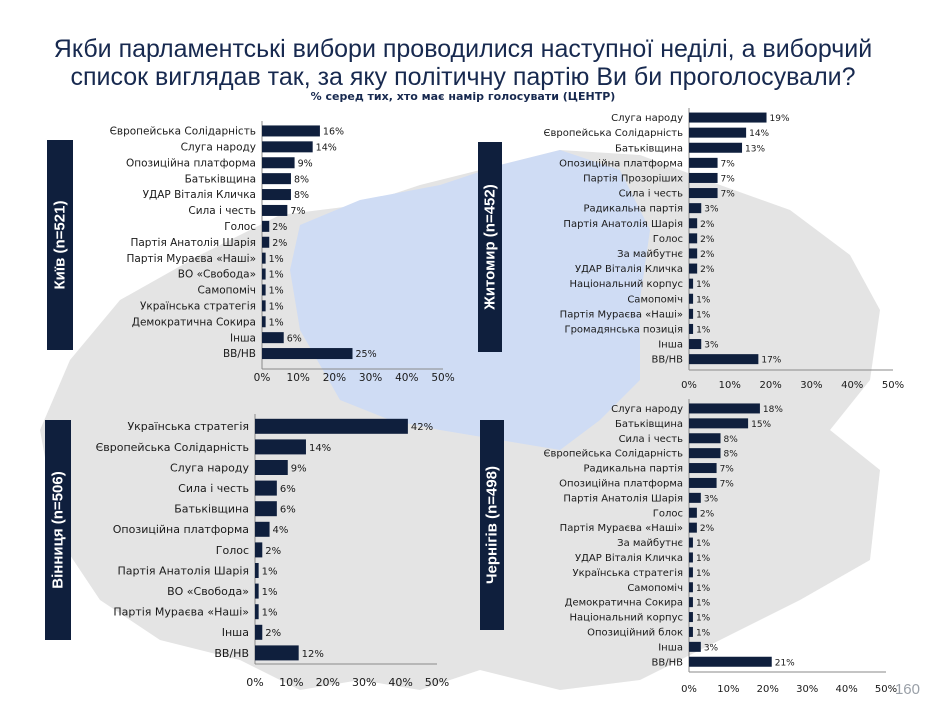  Describe the element at coordinates (243, 338) in the screenshot. I see `kyiv-category-label: Інша` at that location.